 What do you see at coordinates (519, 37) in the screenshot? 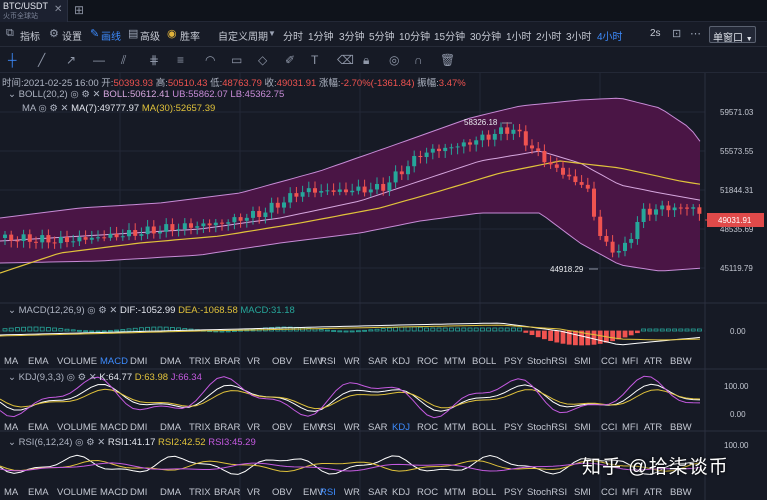
I see `interval-tab: 1小时` at bounding box center [519, 37].